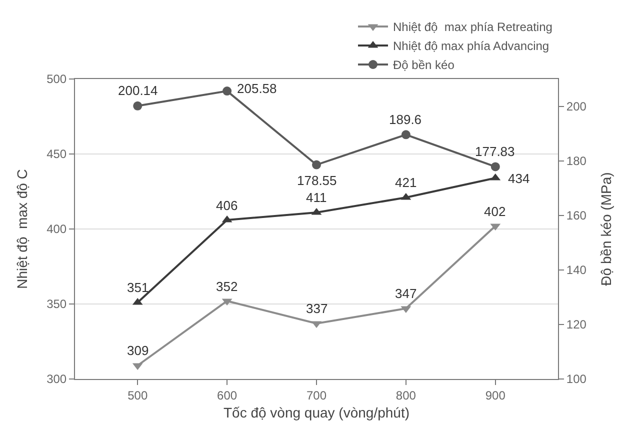  What do you see at coordinates (316, 197) in the screenshot?
I see `data-label: 411` at bounding box center [316, 197].